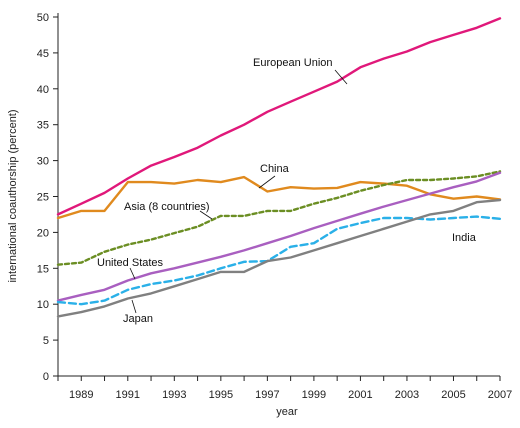  What do you see at coordinates (46, 377) in the screenshot?
I see `y-tick-label: 0` at bounding box center [46, 377].